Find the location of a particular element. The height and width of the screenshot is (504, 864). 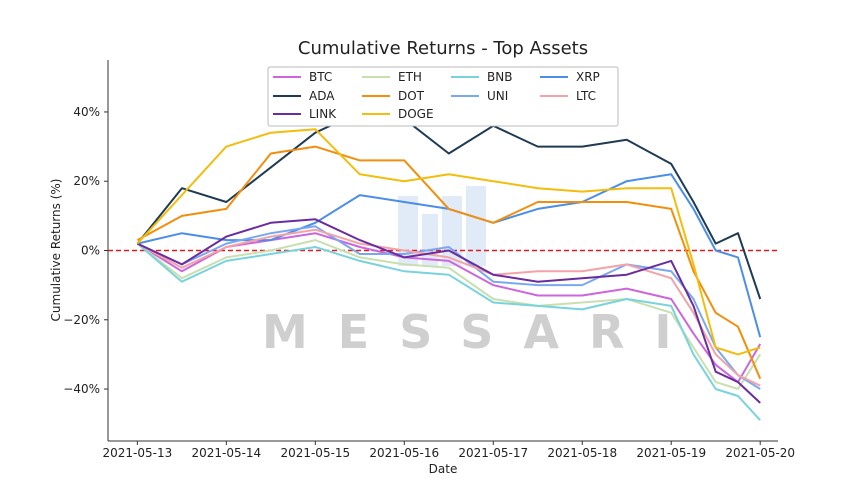

y-tick-label: 0% is located at coordinates (90, 251).